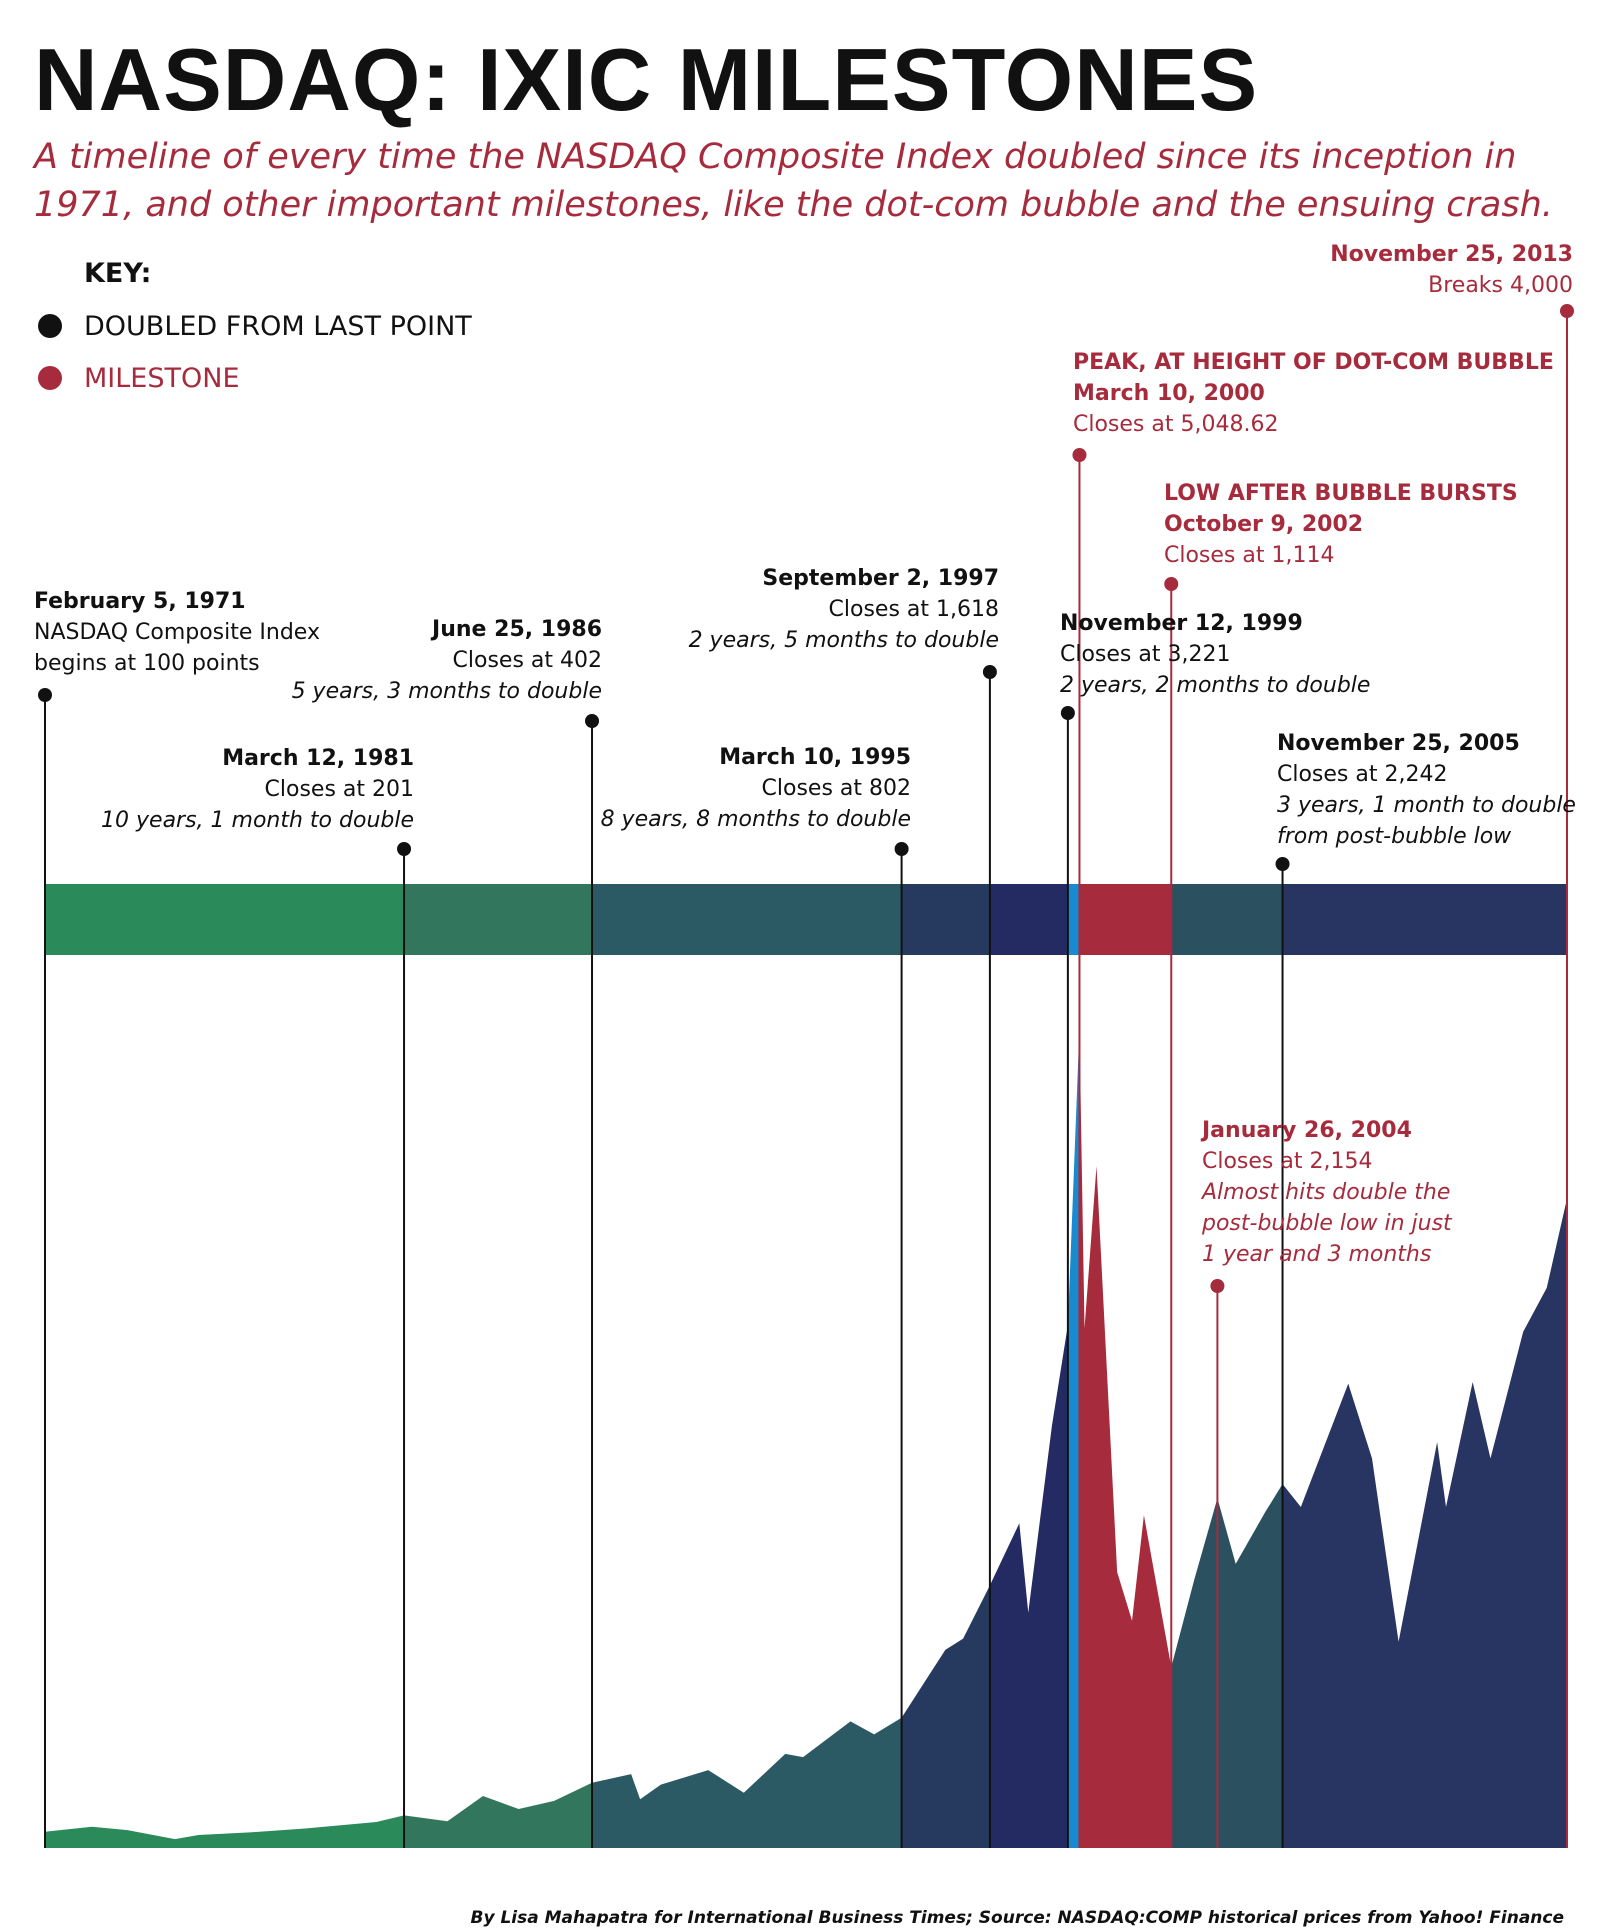 The height and width of the screenshot is (1932, 1604). What do you see at coordinates (756, 819) in the screenshot?
I see `milestone-note: 8 years, 8 months to double` at bounding box center [756, 819].